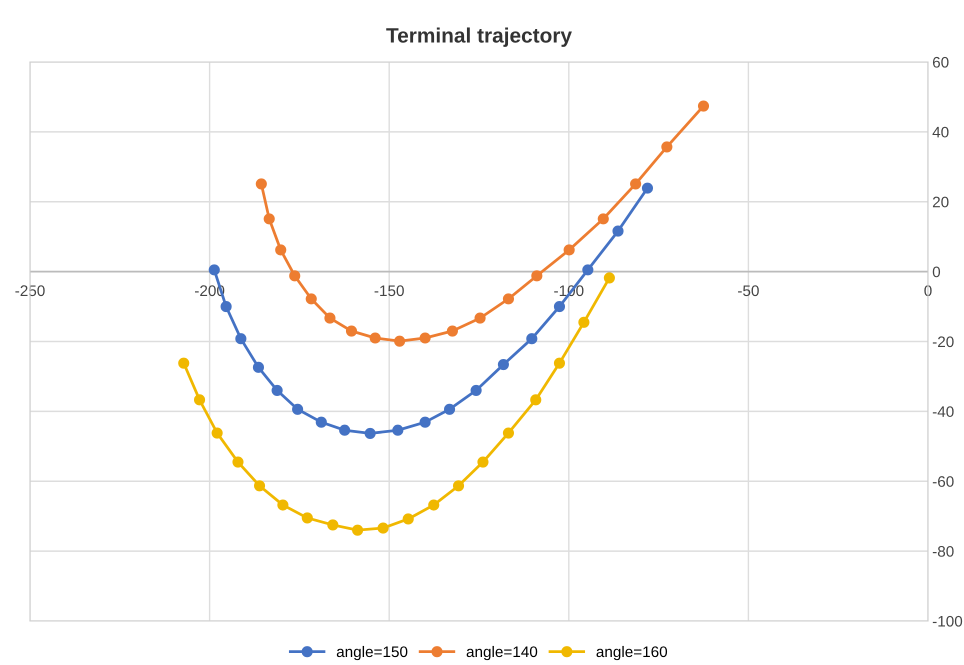 Image resolution: width=964 pixels, height=665 pixels. I want to click on y-tick-label: -60, so click(943, 481).